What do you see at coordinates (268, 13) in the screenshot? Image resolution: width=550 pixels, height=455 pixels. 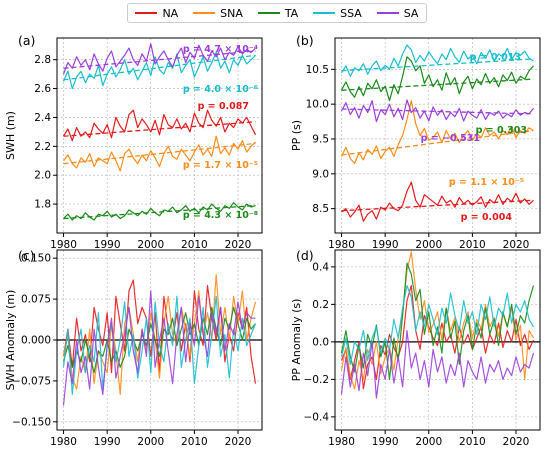 I see `legend-swatch-ta` at bounding box center [268, 13].